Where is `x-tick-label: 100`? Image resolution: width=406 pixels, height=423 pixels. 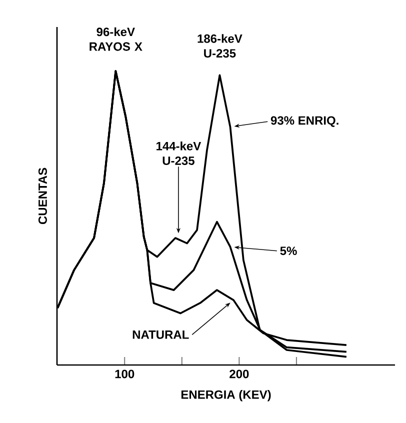
x-tick-label: 100 is located at coordinates (124, 374).